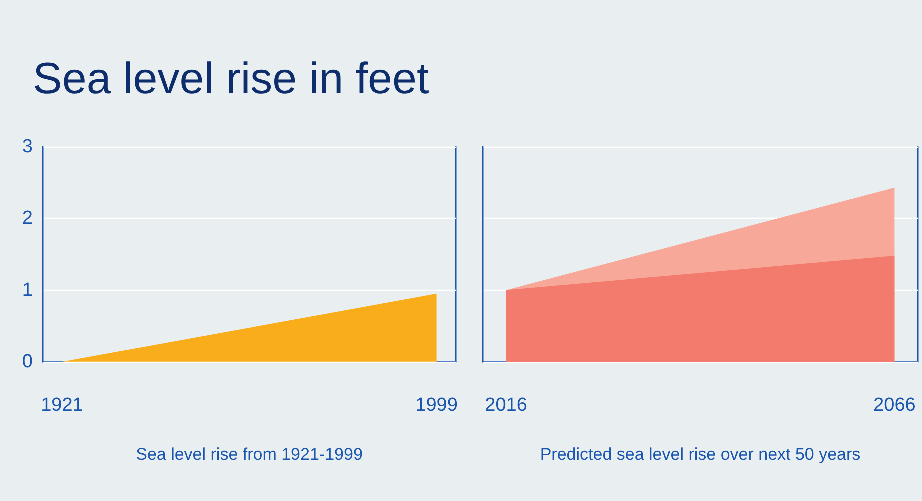 The width and height of the screenshot is (922, 501). Describe the element at coordinates (27, 362) in the screenshot. I see `y-tick-label: 0` at that location.